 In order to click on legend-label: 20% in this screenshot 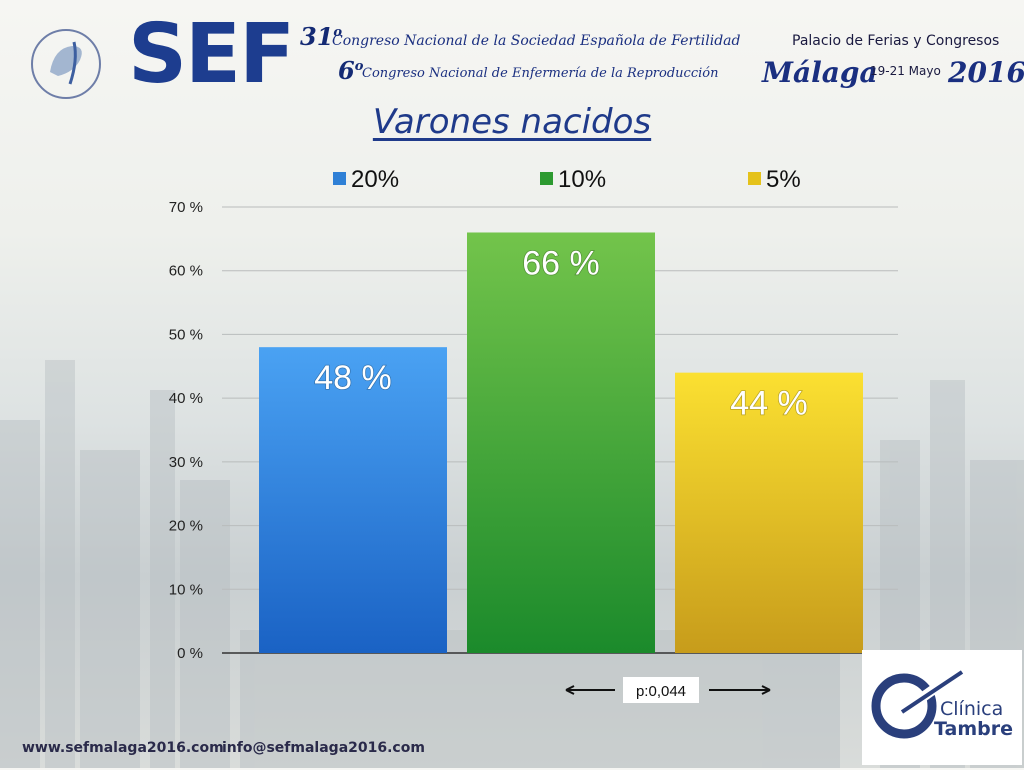, I will do `click(375, 179)`.